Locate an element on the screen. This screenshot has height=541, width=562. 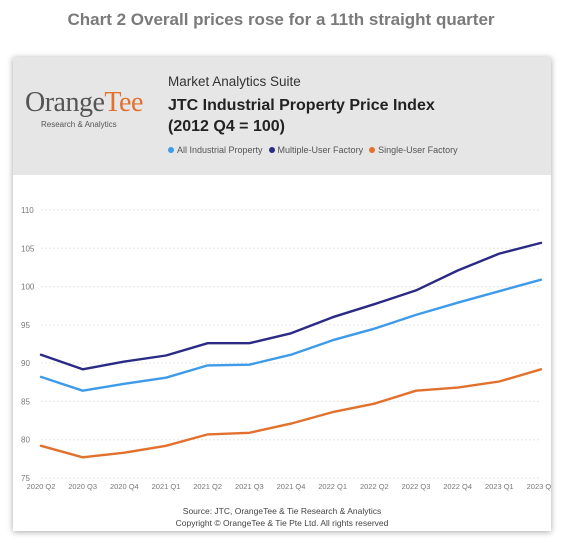
legend-label-1: All Industrial Property is located at coordinates (220, 150).